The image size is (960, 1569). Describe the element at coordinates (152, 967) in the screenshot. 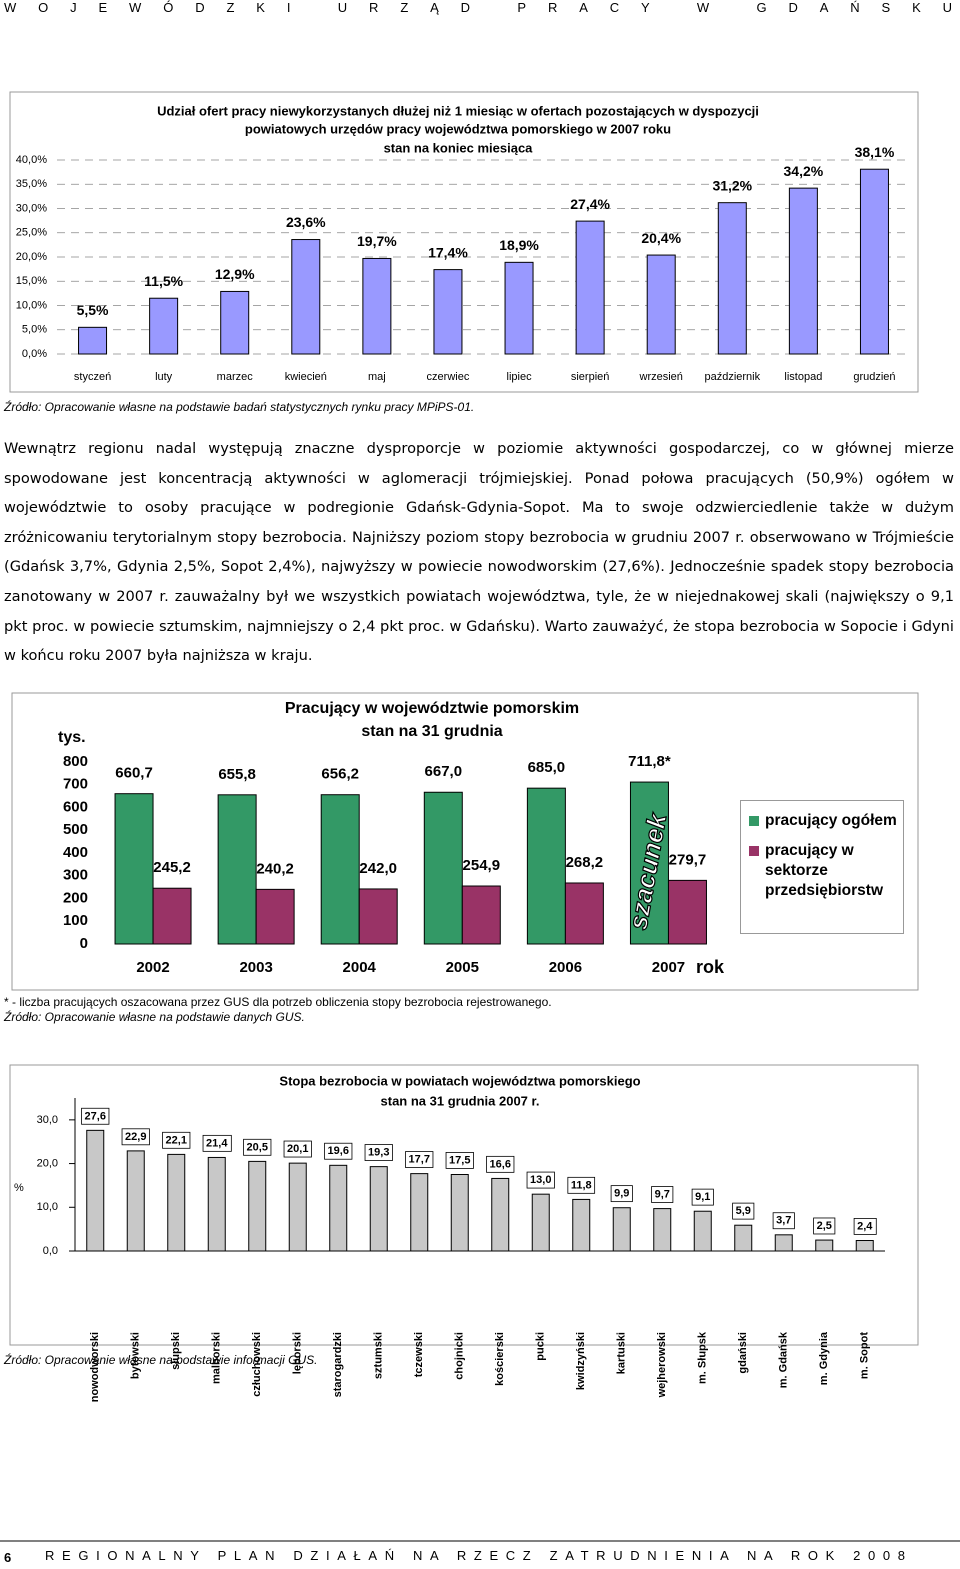

I see `x-tick-label: 2002` at that location.